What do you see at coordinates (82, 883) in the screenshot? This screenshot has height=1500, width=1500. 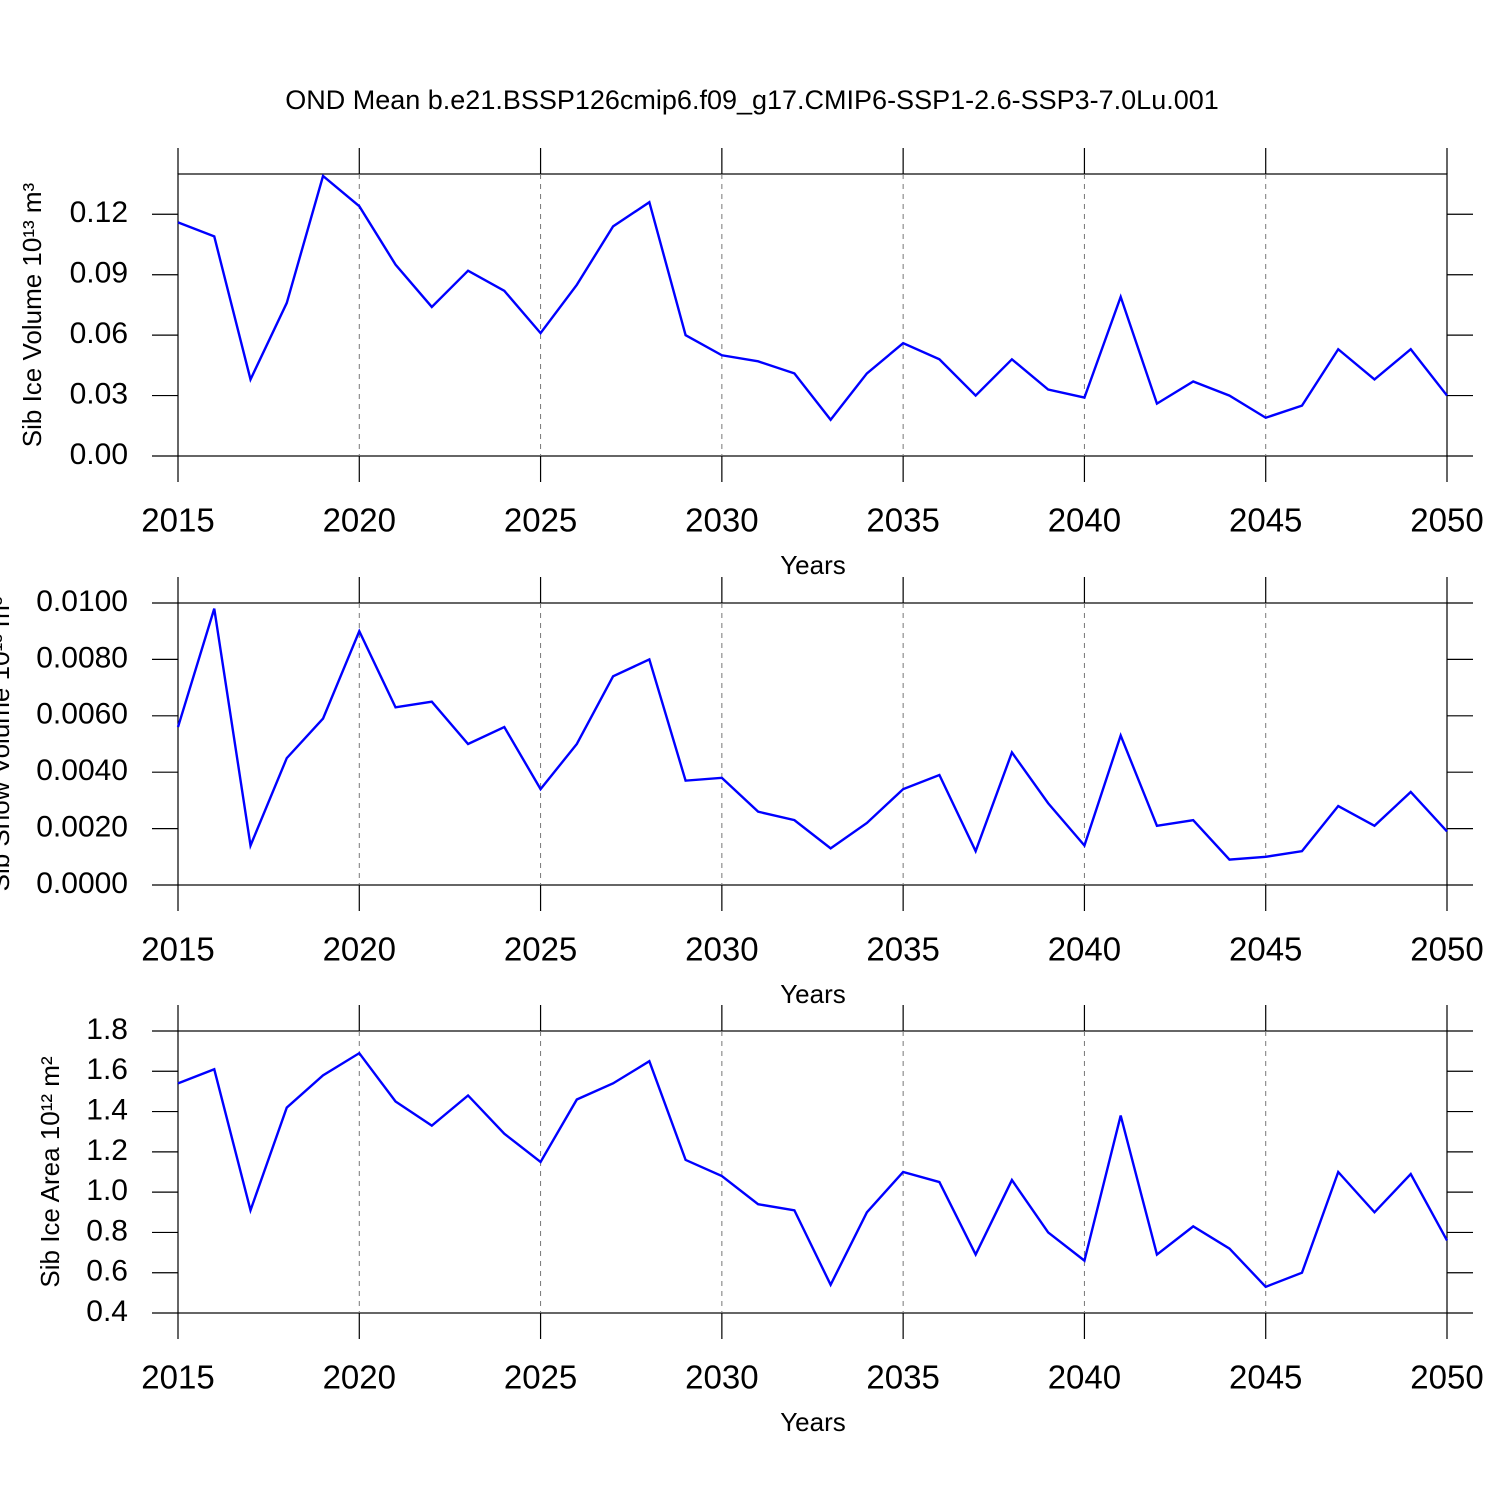 I see `y-tick-label: 0.0000` at bounding box center [82, 883].